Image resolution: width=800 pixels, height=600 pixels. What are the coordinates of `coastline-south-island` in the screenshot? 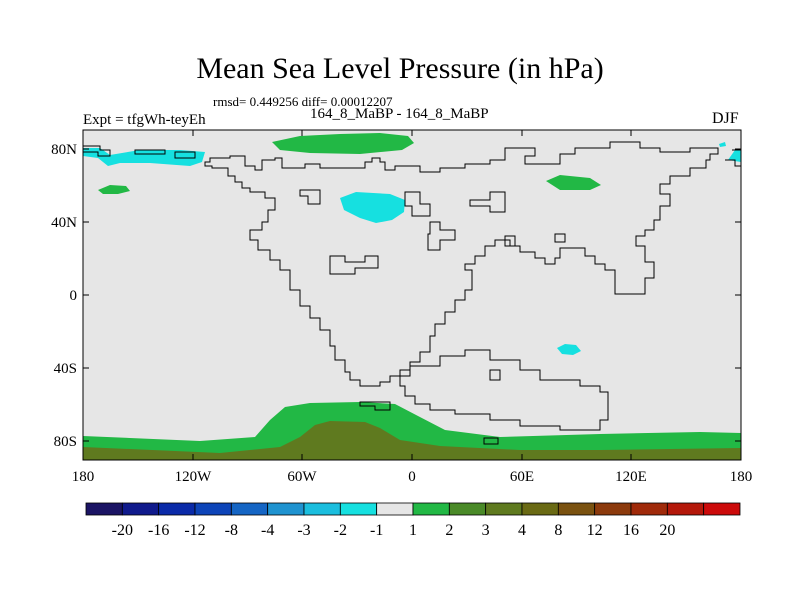 It's located at (375, 406).